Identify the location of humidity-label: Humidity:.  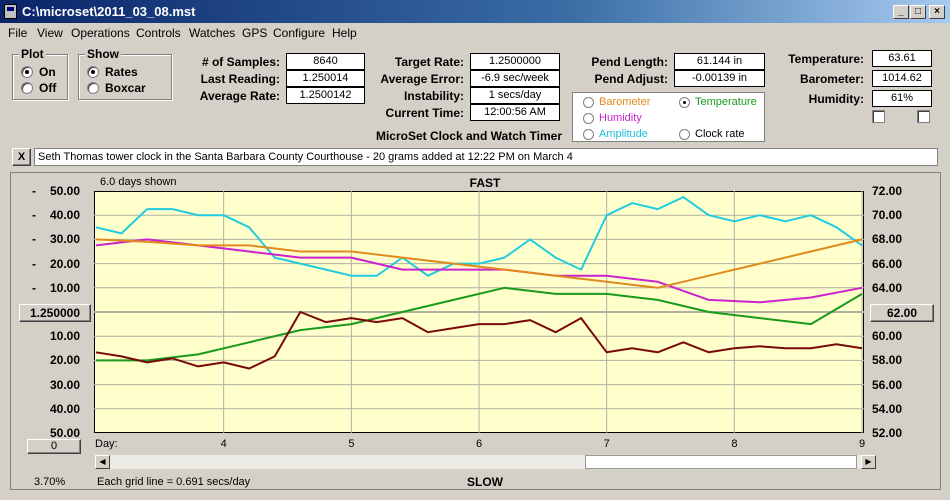
(836, 99).